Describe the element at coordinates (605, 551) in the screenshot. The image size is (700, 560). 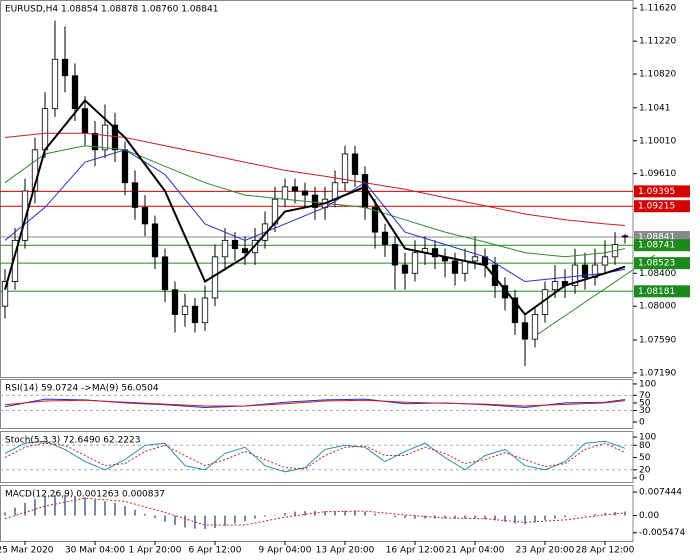
I see `x-tick-label: 28 Apr 12:00` at that location.